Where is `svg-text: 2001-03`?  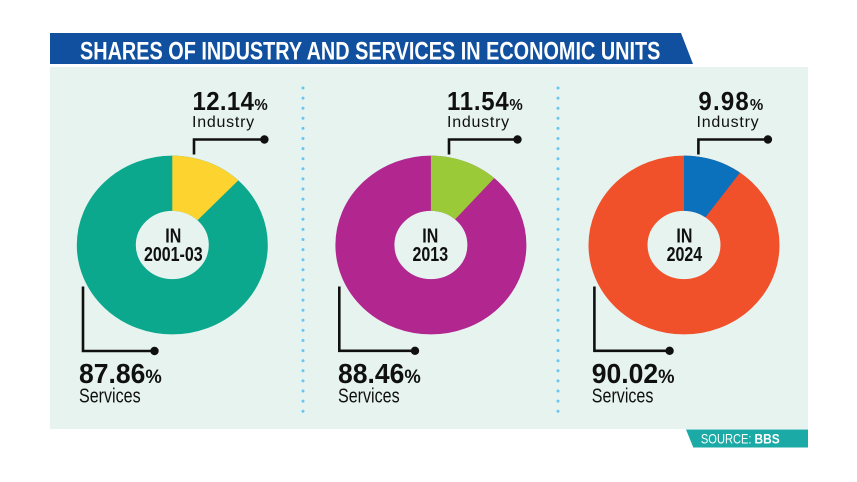 svg-text: 2001-03 is located at coordinates (173, 254).